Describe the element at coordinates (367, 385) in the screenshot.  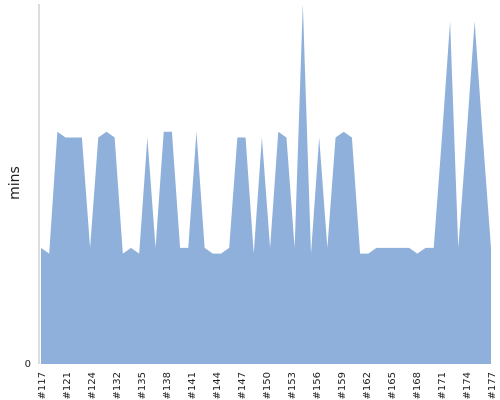
I see `x-tick-label: #162` at that location.